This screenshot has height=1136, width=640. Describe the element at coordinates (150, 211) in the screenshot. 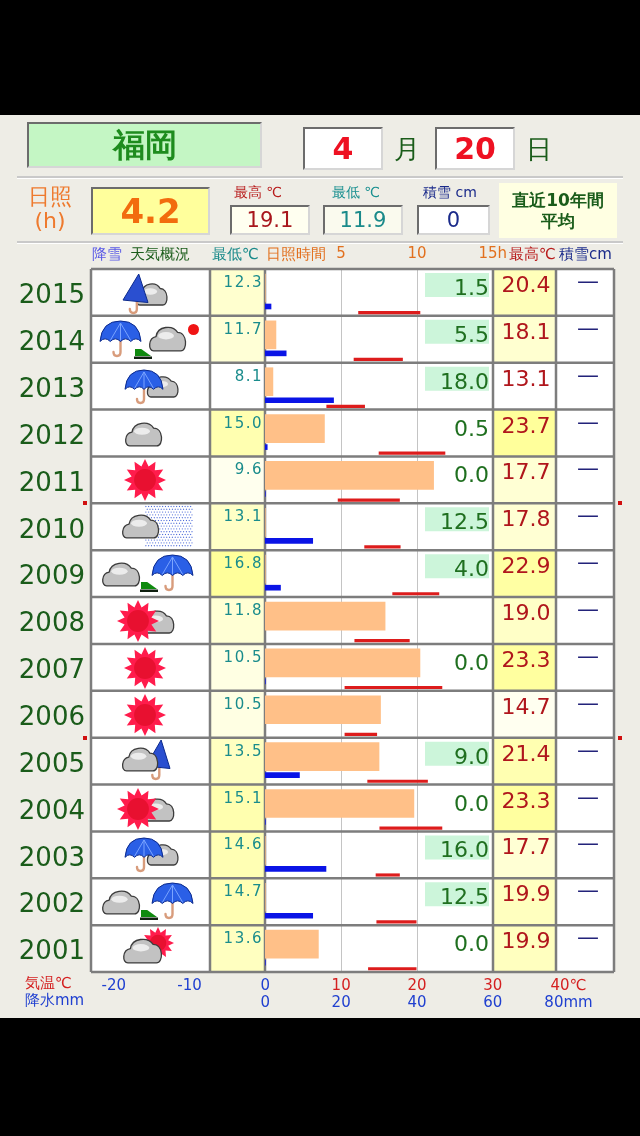

I see `sunshine-field: 4.2` at that location.